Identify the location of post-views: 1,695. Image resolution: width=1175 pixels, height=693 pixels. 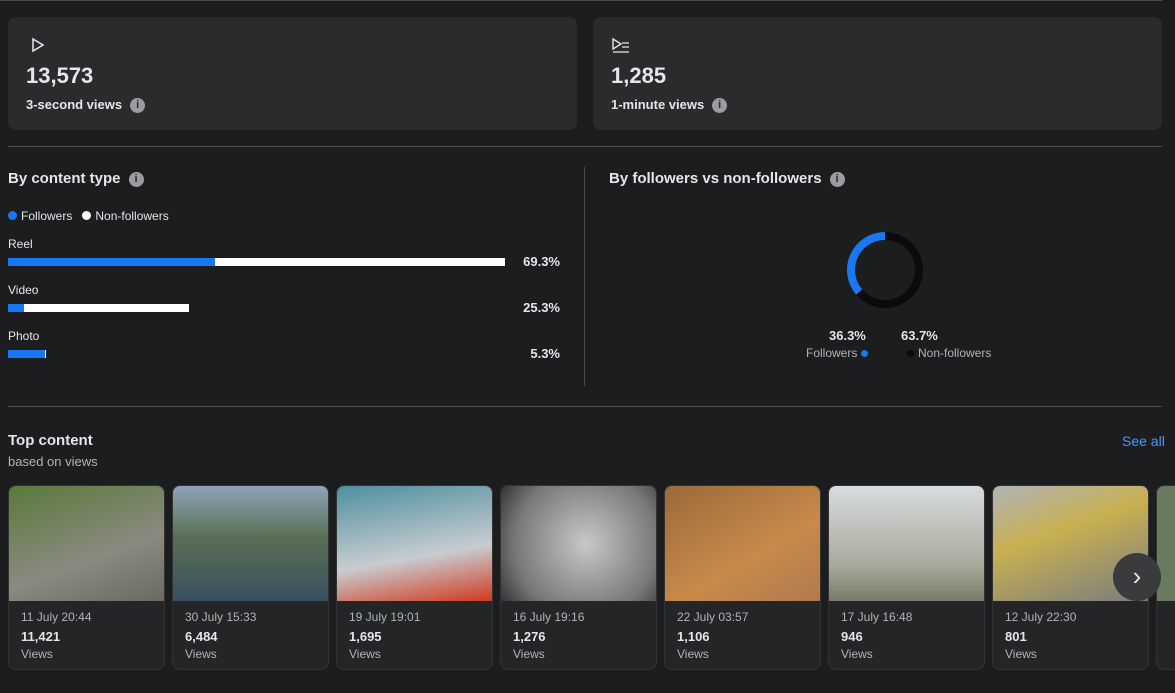
(365, 636).